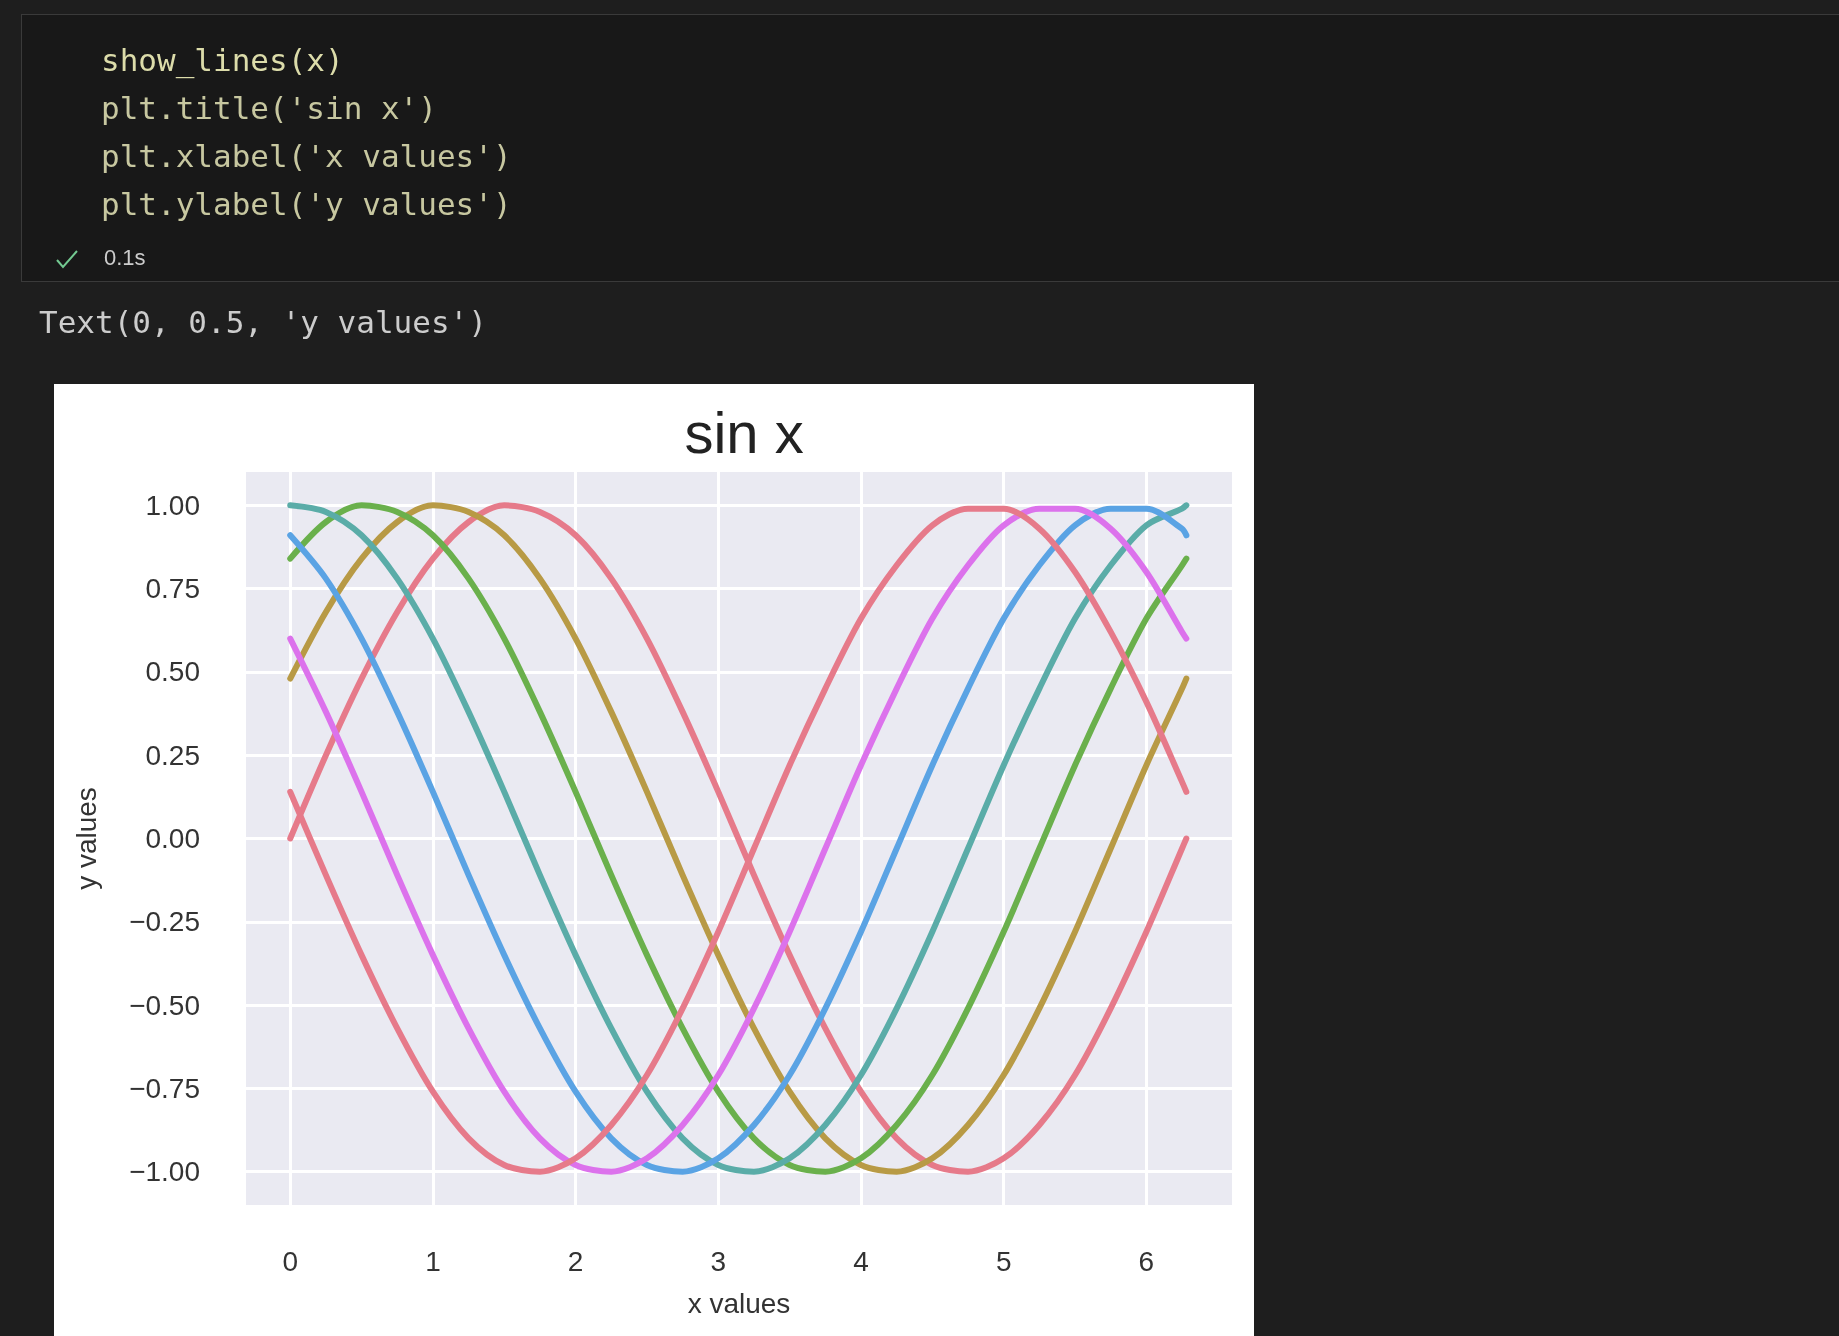  Describe the element at coordinates (172, 755) in the screenshot. I see `y-tick-label: 0.25` at that location.